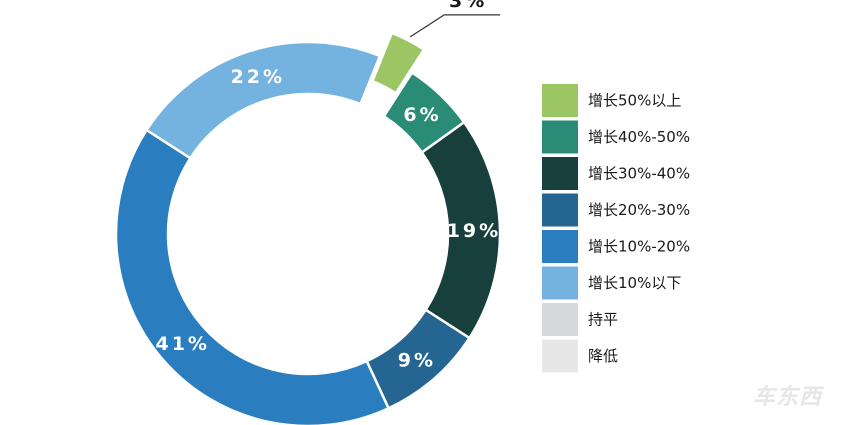 This screenshot has width=850, height=425. I want to click on legend-label-1: 增长40%-50%, so click(639, 137).